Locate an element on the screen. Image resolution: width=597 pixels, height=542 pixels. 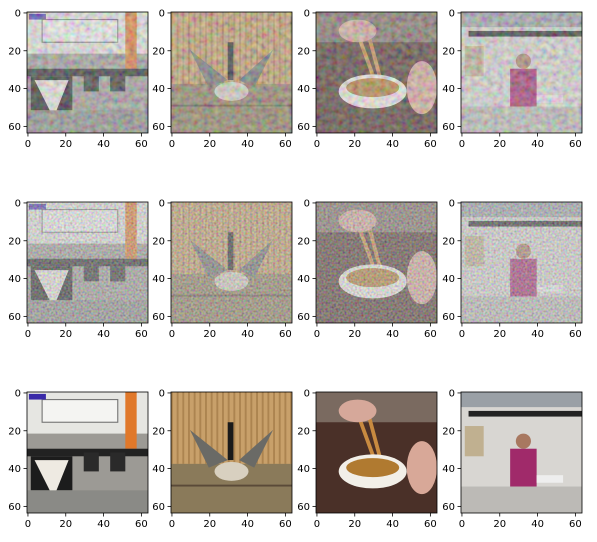
image-panel-r1-c4: 0 20 40 60 0 20 40 60 is located at coordinates (512, 79).